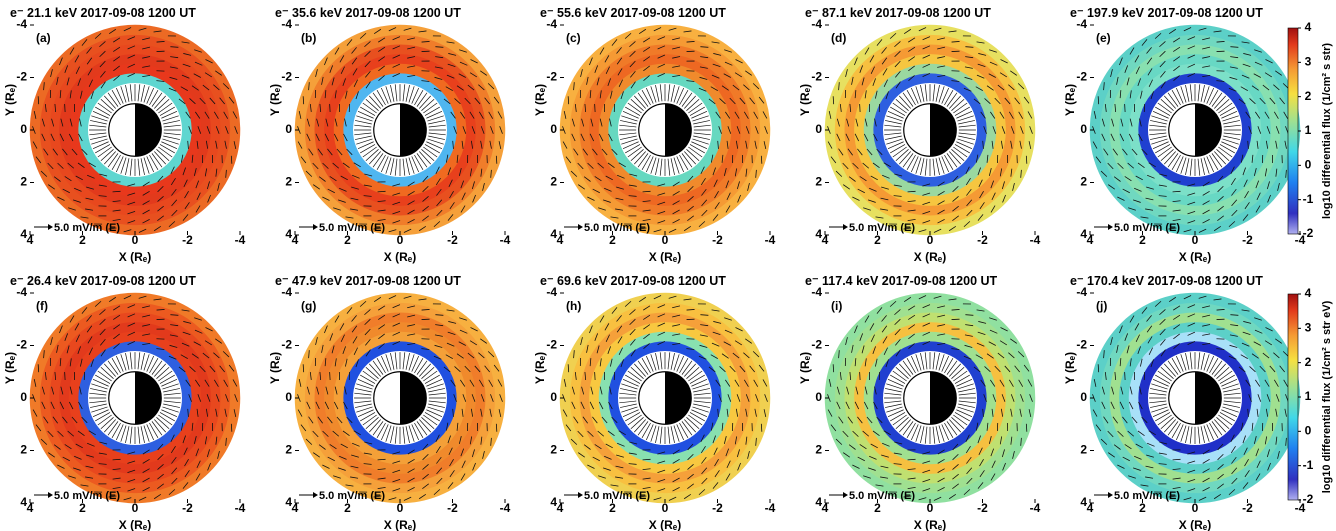  I want to click on x-tick-label: 2, so click(347, 508).